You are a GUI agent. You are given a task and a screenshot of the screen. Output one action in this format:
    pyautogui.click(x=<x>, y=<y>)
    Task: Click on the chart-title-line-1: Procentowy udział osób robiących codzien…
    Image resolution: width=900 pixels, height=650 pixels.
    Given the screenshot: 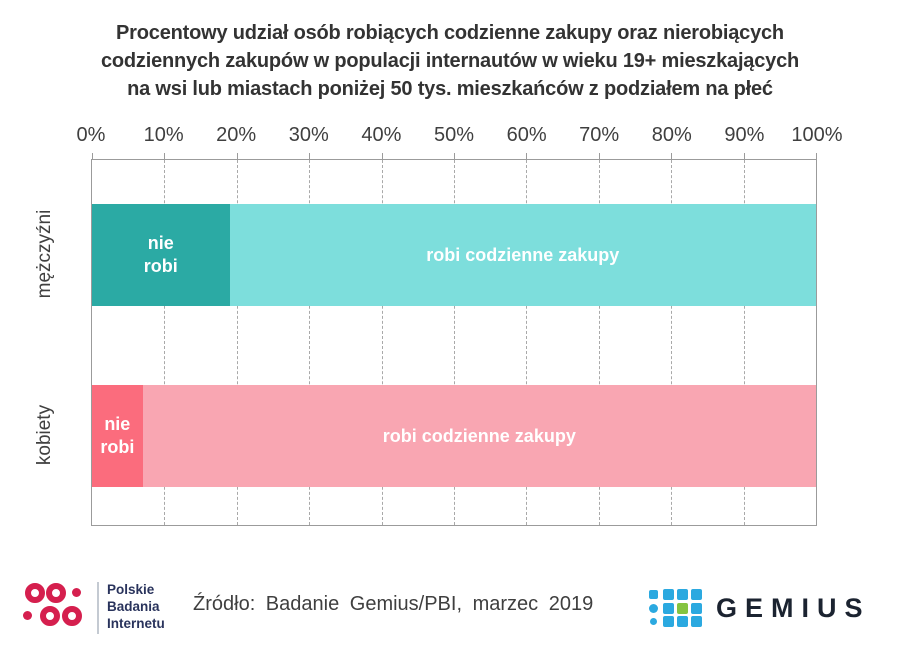 What is the action you would take?
    pyautogui.click(x=450, y=33)
    